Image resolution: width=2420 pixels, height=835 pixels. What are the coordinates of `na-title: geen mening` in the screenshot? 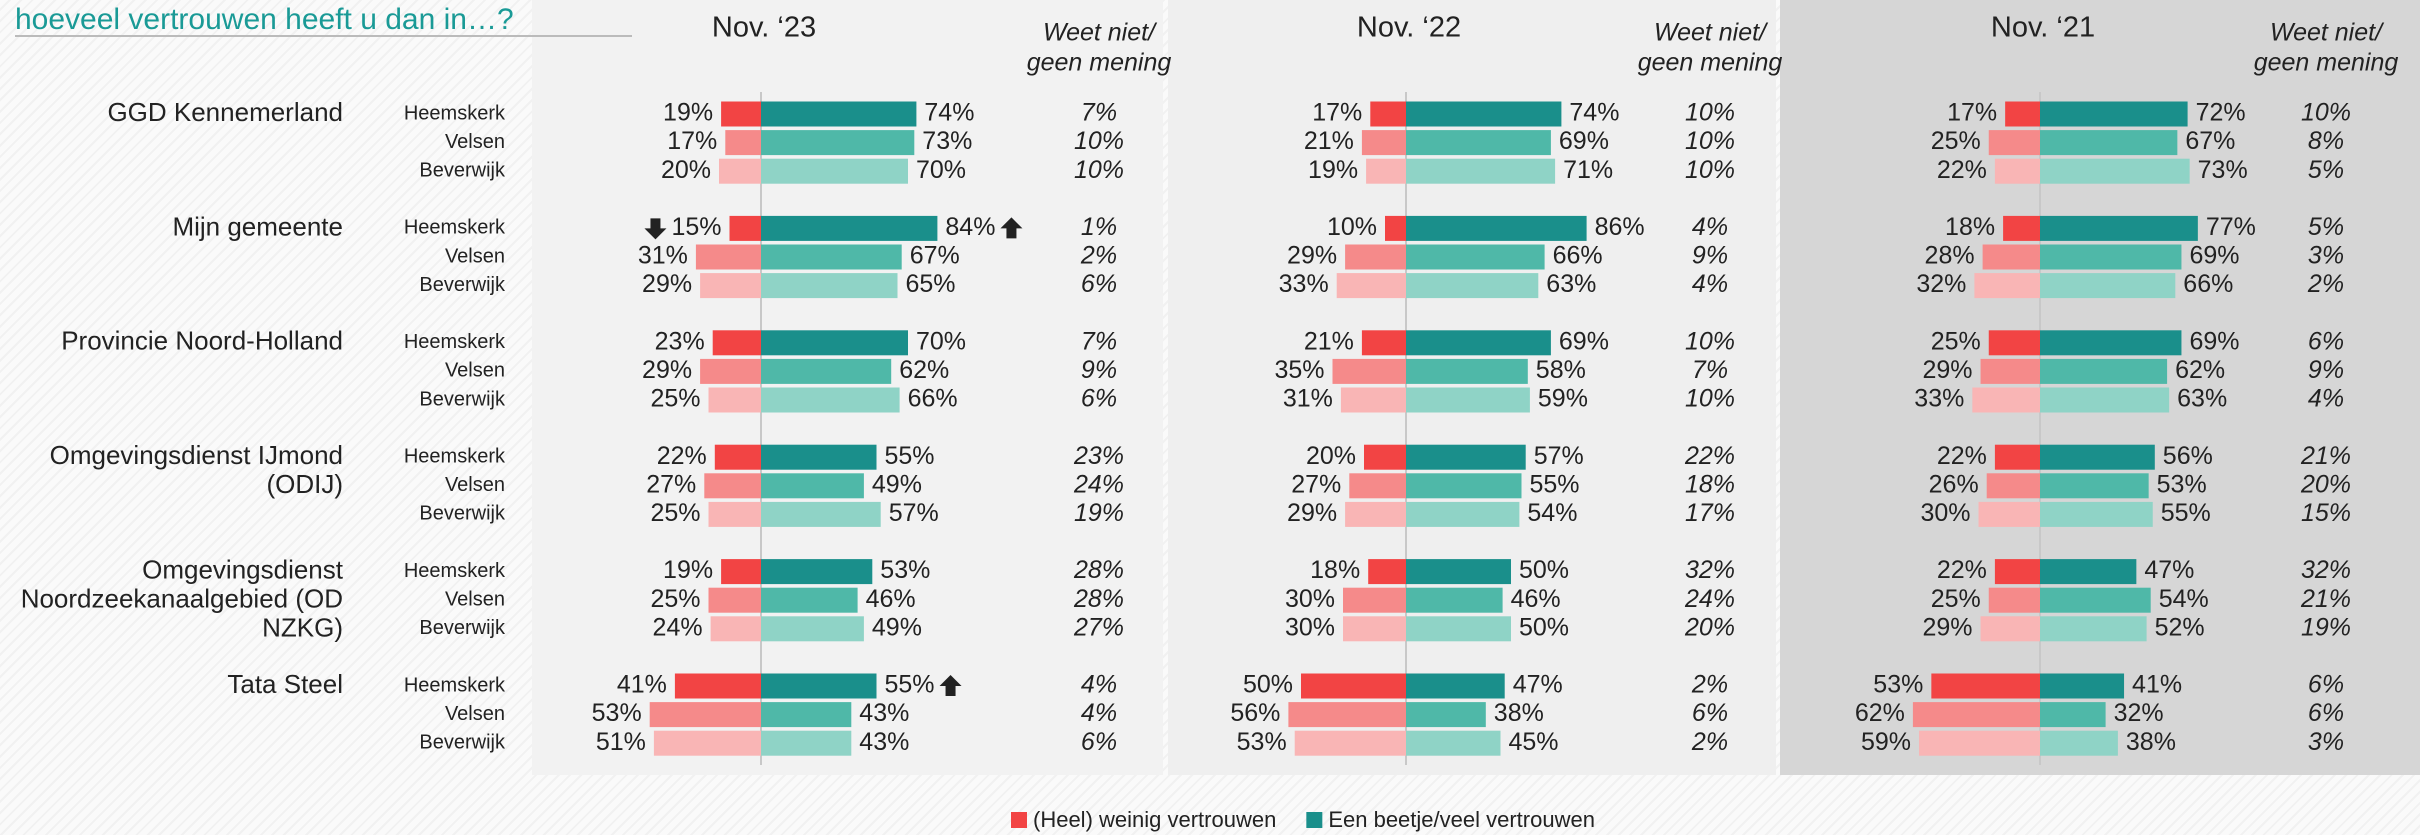 It's located at (2326, 63).